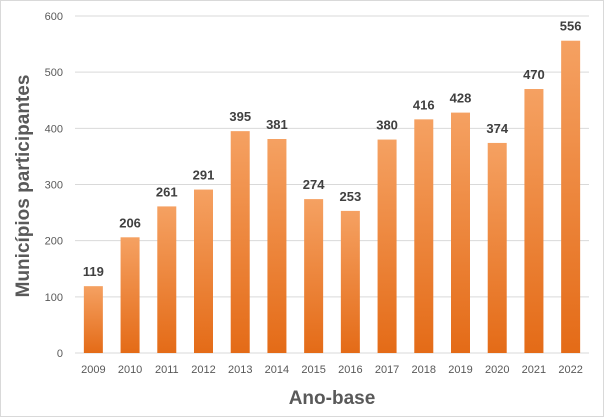 The width and height of the screenshot is (604, 418). Describe the element at coordinates (203, 370) in the screenshot. I see `x-tick-label: 2012` at that location.